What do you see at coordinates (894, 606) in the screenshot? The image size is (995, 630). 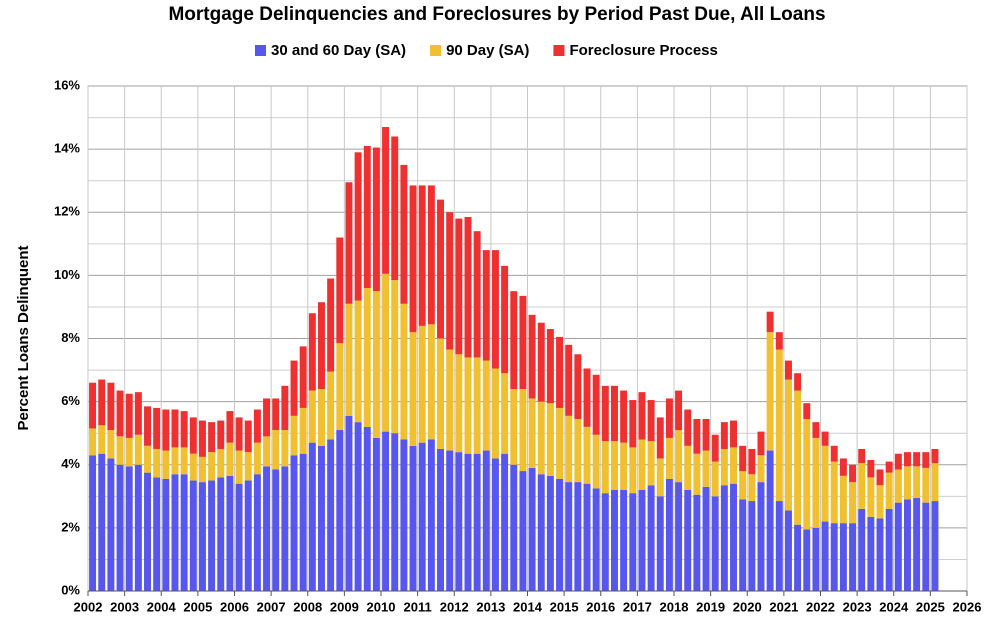 I see `x-tick-label: 2024` at bounding box center [894, 606].